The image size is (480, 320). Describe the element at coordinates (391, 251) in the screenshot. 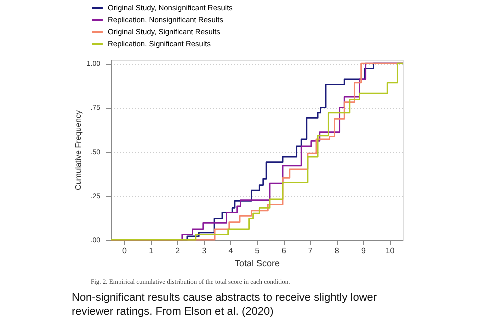

I see `x-tick-label: 10` at that location.